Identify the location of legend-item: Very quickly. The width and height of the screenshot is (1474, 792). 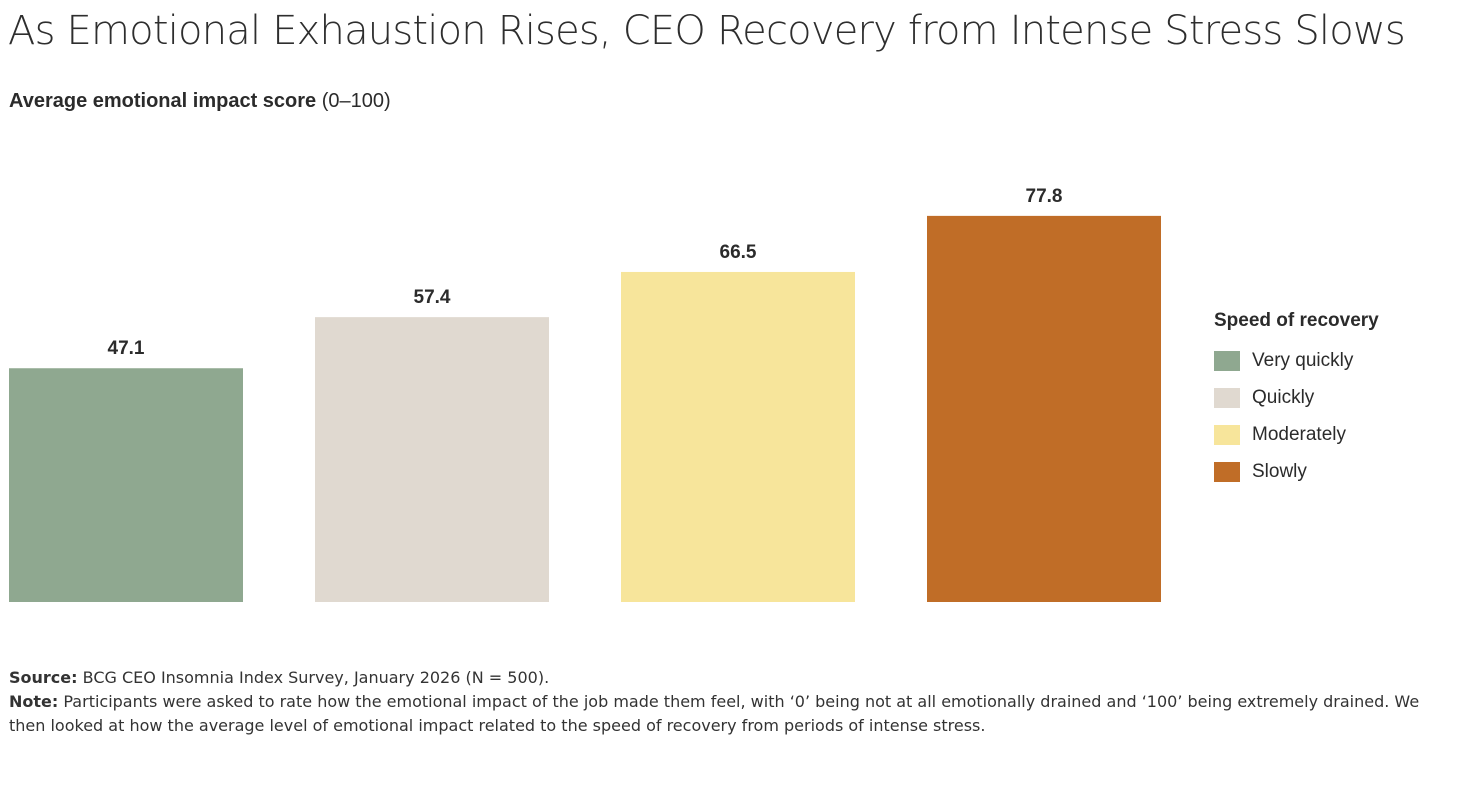
(1296, 360).